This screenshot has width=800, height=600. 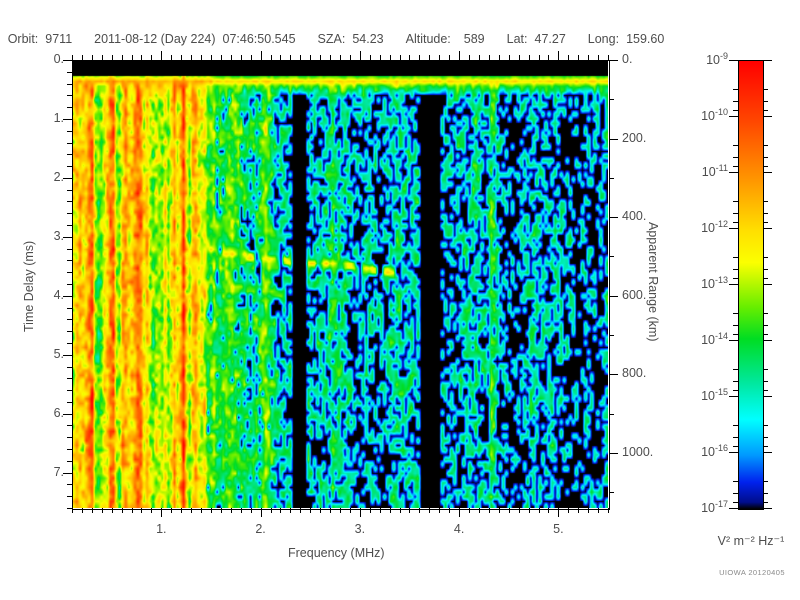 What do you see at coordinates (59, 39) in the screenshot?
I see `orbit-value: 9711` at bounding box center [59, 39].